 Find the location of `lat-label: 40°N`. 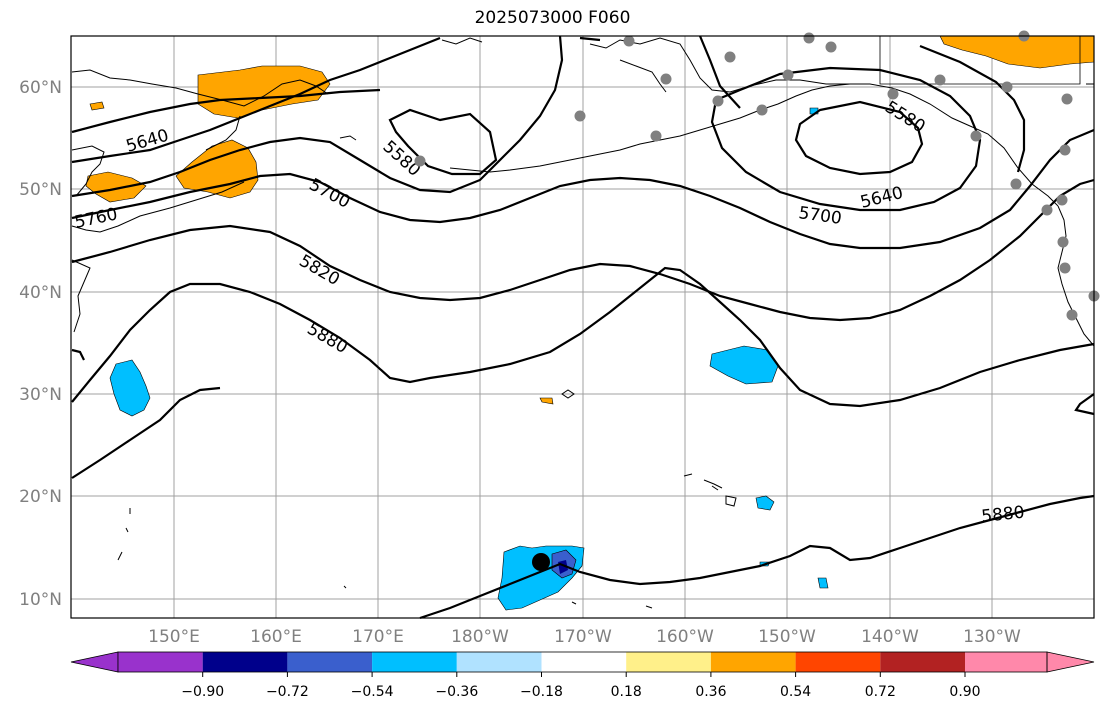

lat-label: 40°N is located at coordinates (40, 293).